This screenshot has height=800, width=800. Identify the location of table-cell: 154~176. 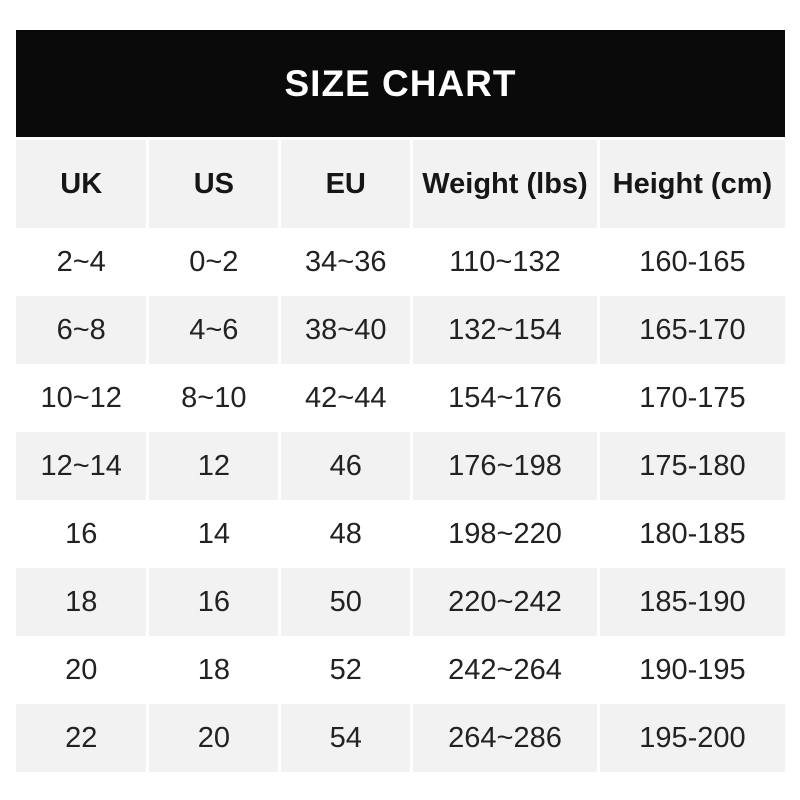
(504, 398).